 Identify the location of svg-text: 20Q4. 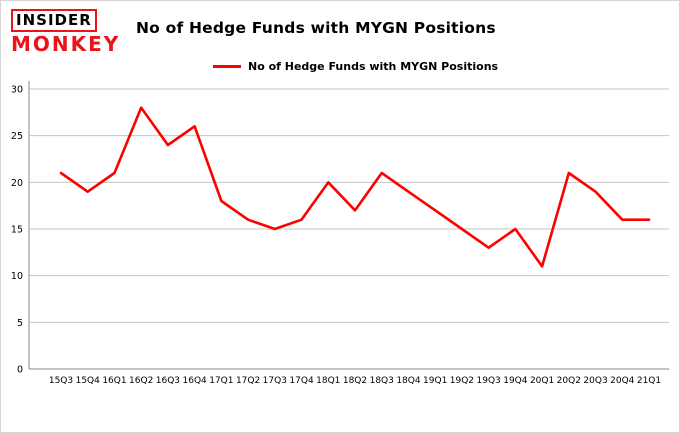
(622, 381).